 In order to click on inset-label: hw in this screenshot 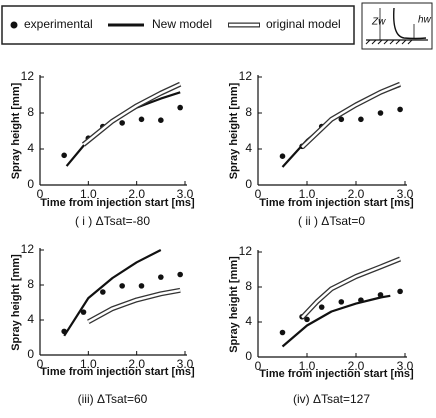, I will do `click(425, 20)`.